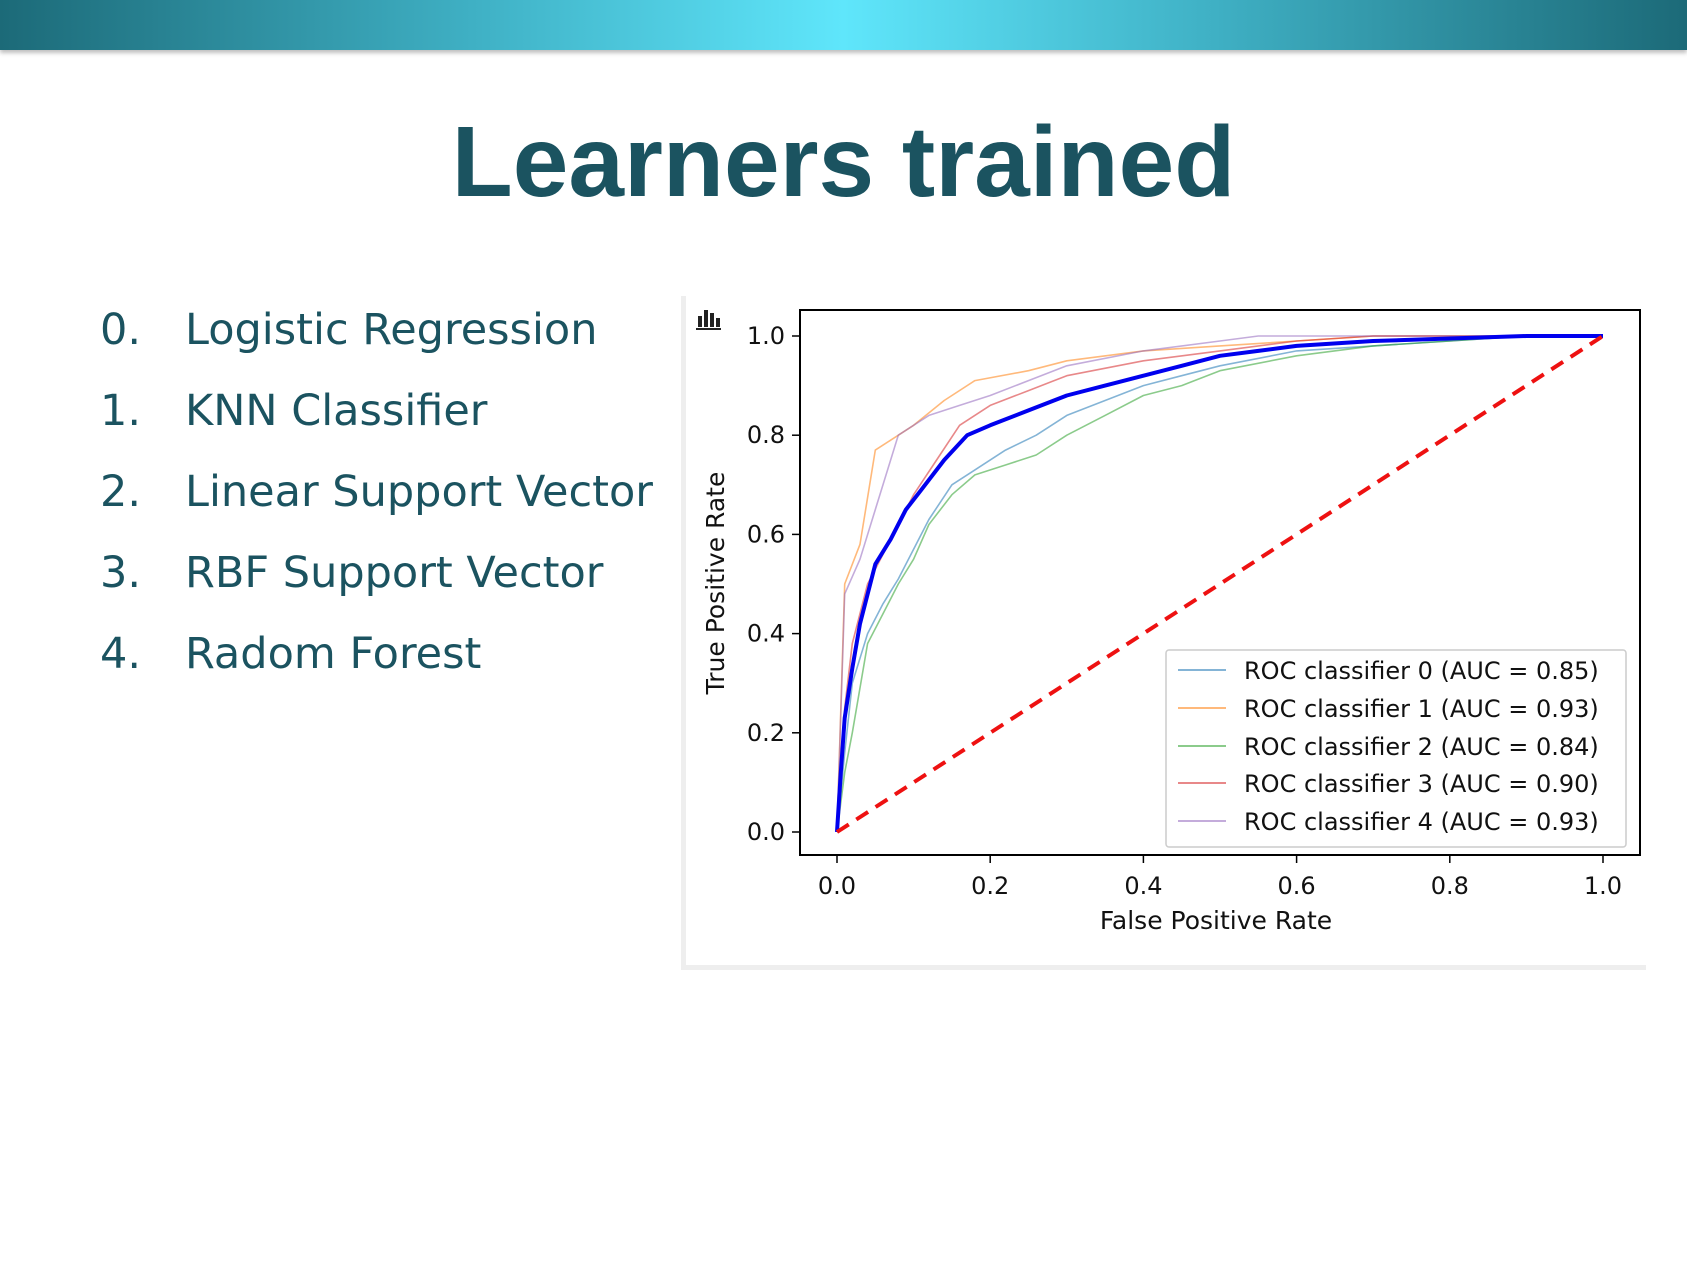 The width and height of the screenshot is (1687, 1265). I want to click on list-item: 0. Logistic Regression, so click(376, 345).